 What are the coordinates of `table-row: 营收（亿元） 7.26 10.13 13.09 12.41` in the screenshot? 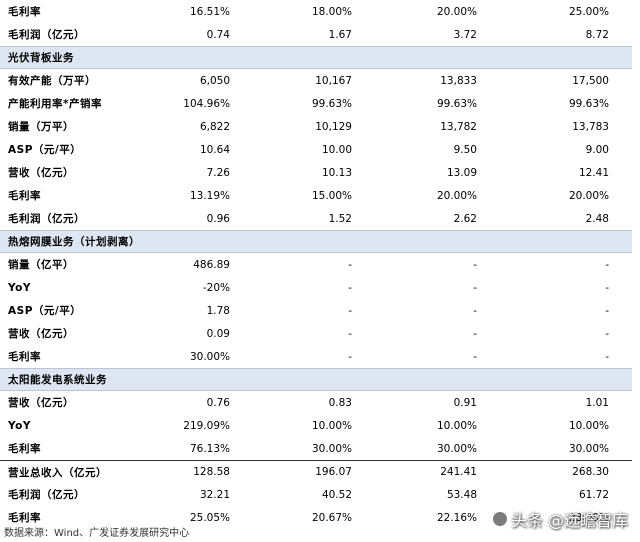 It's located at (316, 172).